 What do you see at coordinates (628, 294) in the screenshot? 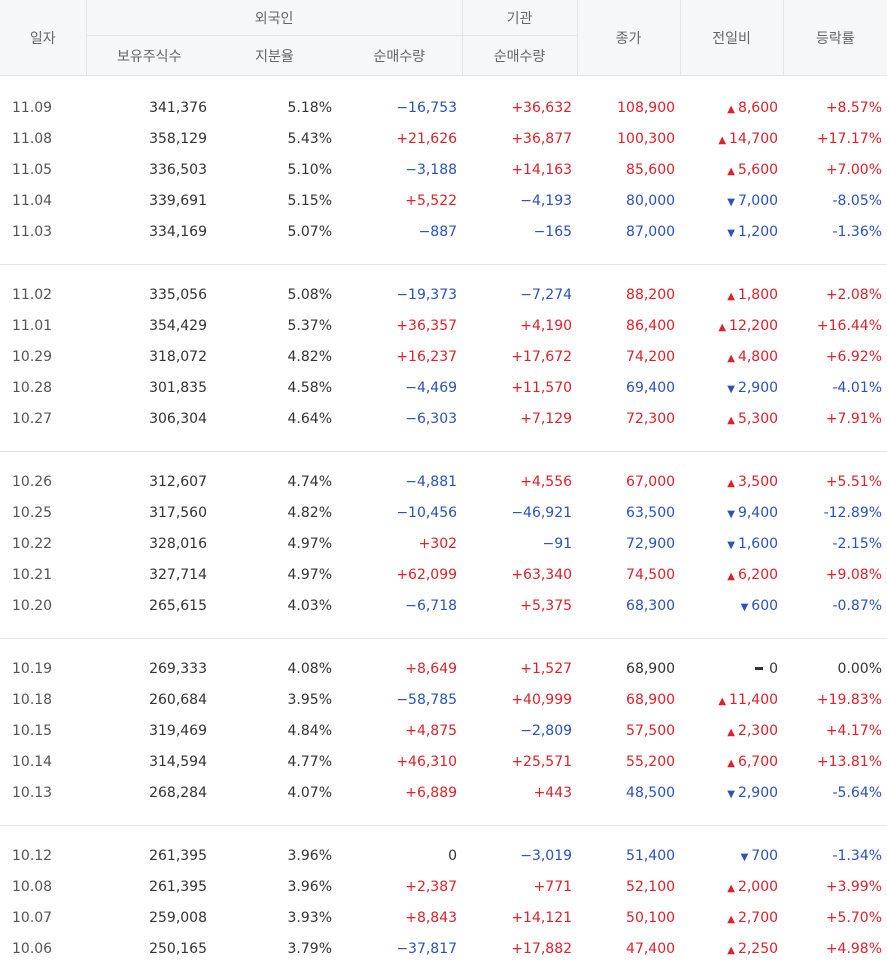
I see `cell-close: 88,200` at bounding box center [628, 294].